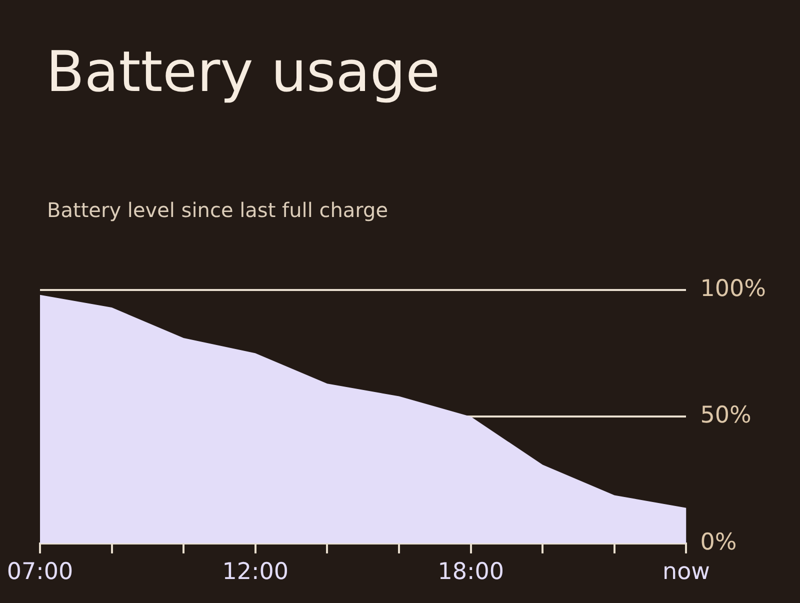  I want to click on y-tick-label: 50%, so click(726, 415).